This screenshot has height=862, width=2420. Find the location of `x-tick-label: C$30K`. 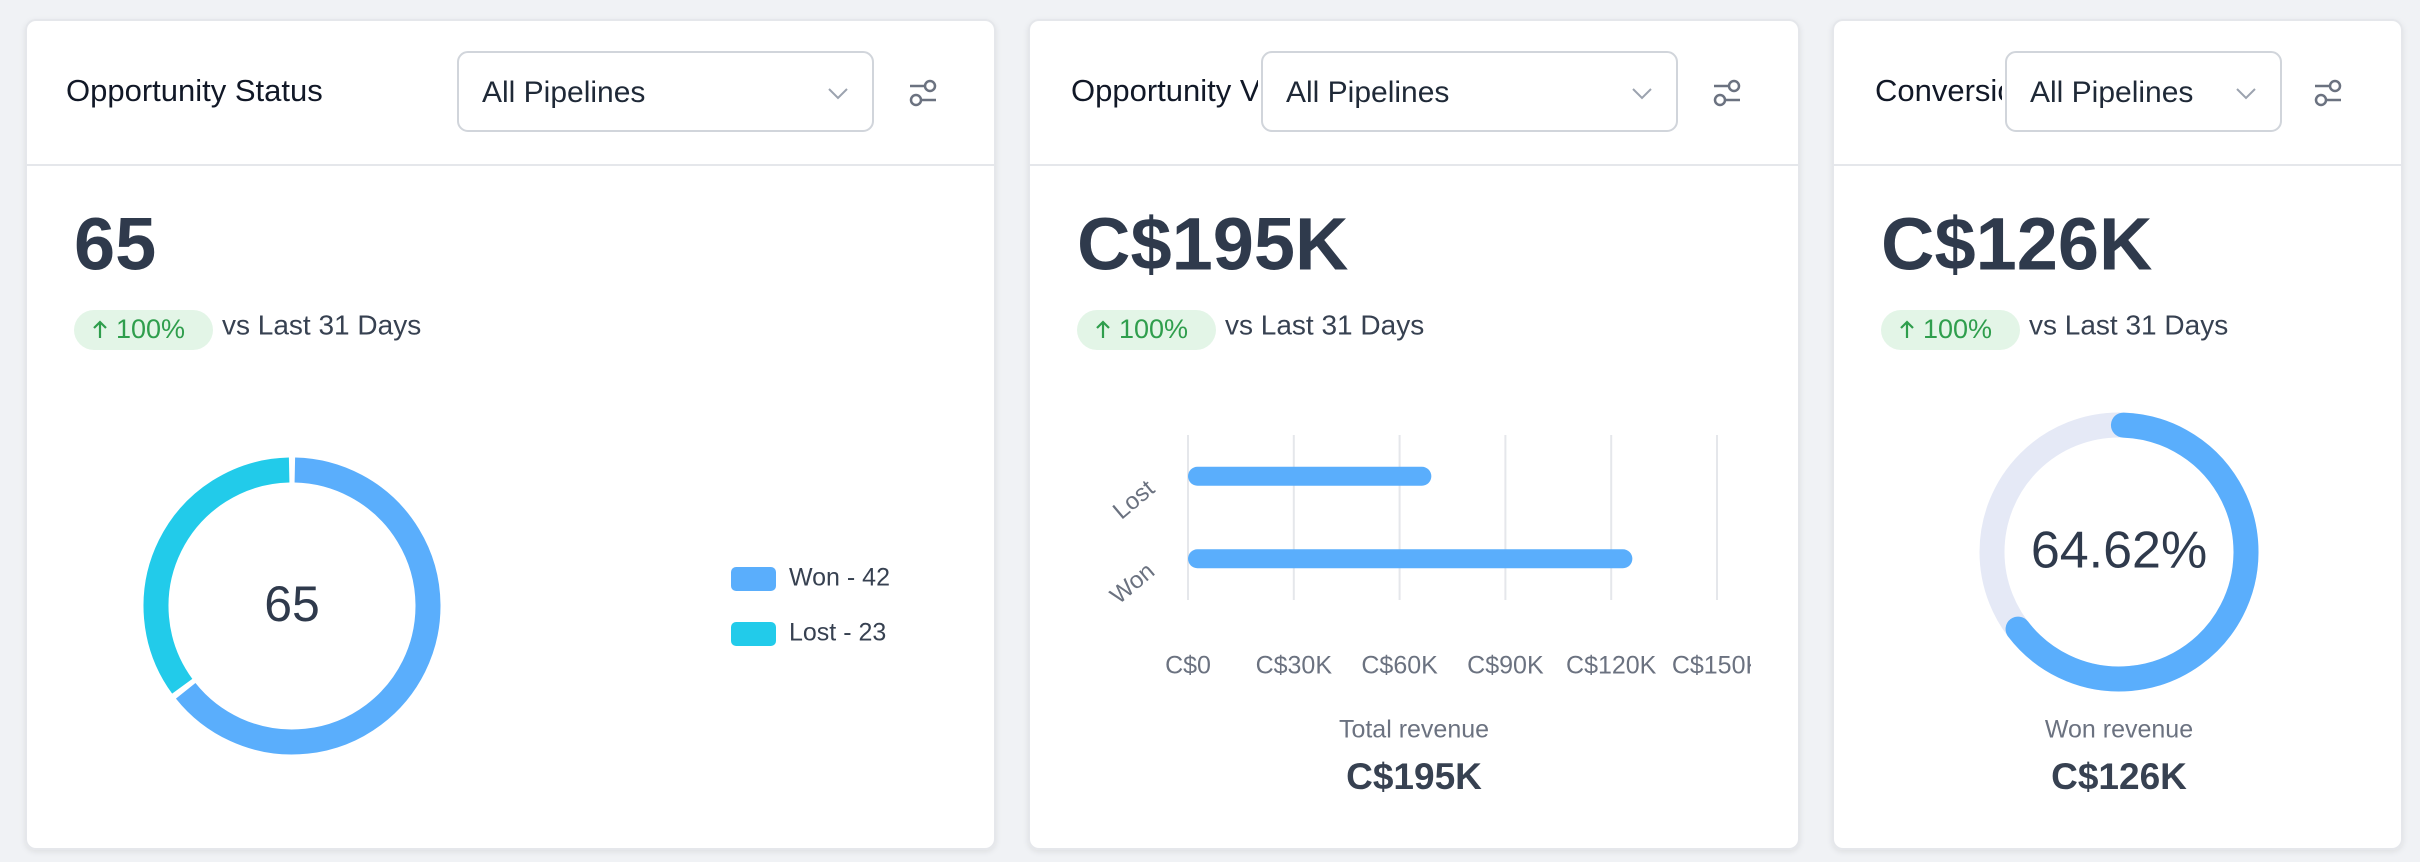

x-tick-label: C$30K is located at coordinates (1294, 666).